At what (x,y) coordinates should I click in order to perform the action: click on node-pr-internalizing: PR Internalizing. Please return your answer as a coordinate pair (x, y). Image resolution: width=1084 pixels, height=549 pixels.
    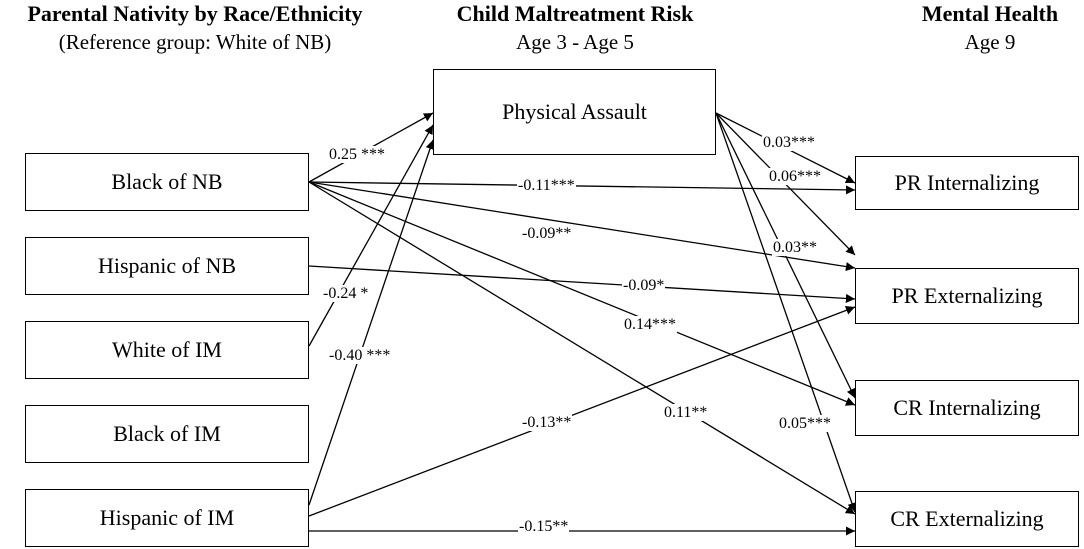
    Looking at the image, I should click on (967, 183).